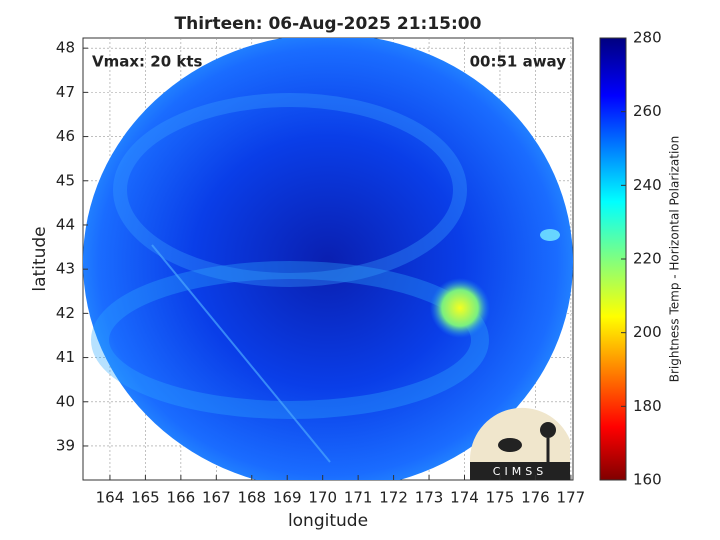  What do you see at coordinates (65, 48) in the screenshot?
I see `y-tick-label: 48` at bounding box center [65, 48].